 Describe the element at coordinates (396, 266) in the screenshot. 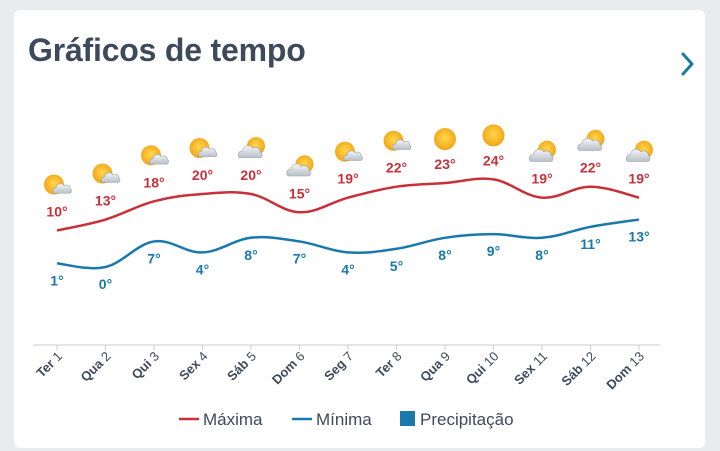

I see `data-label: 5°` at that location.